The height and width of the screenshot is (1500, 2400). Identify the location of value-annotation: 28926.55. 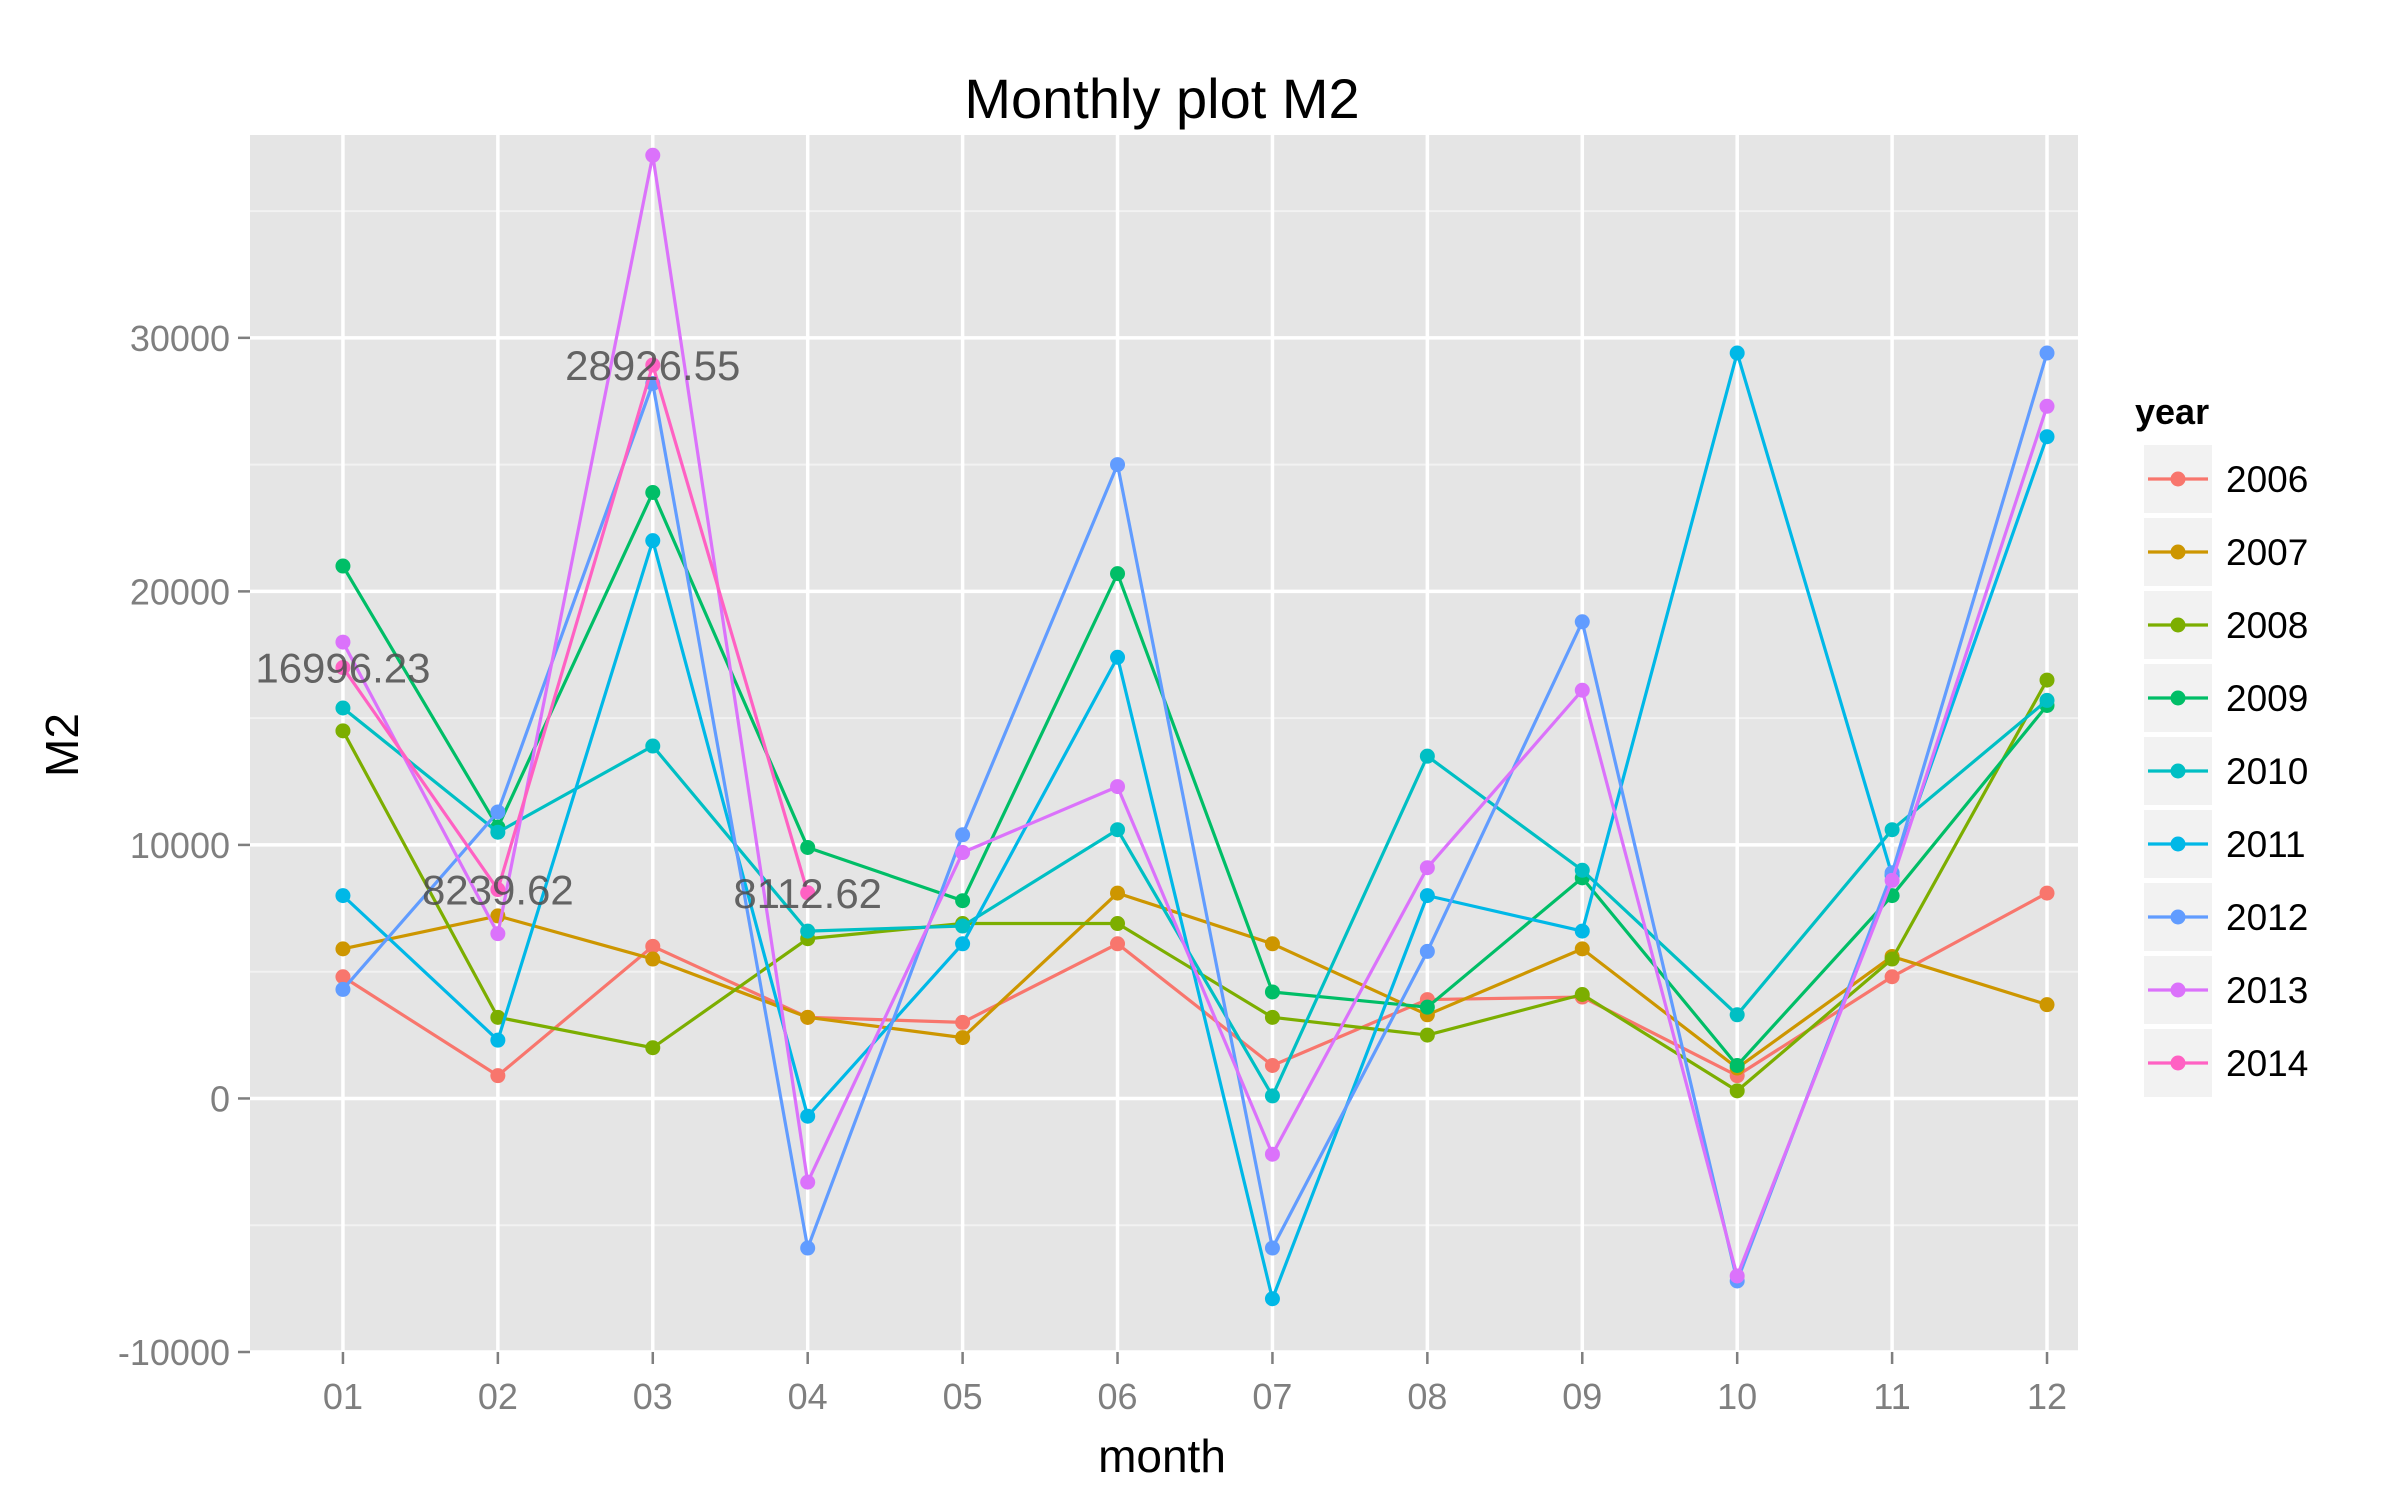
(652, 365).